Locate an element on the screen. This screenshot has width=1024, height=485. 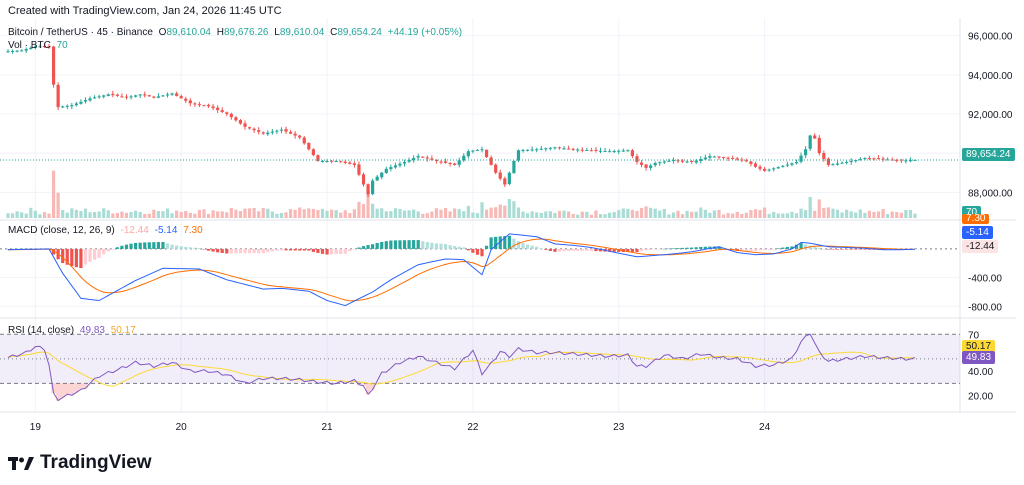
brand: TradingView is located at coordinates (80, 463).